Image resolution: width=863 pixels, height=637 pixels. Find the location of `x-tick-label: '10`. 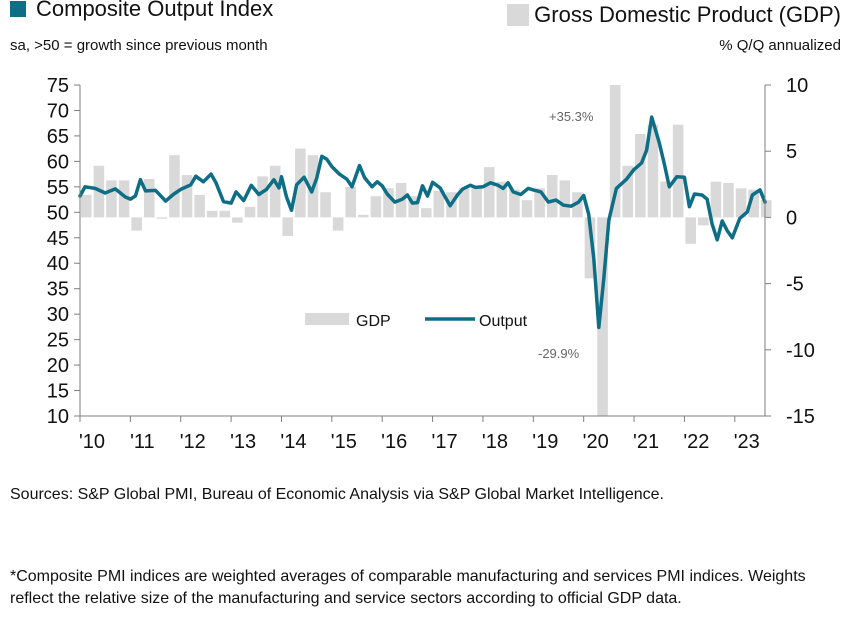

x-tick-label: '10 is located at coordinates (92, 442).